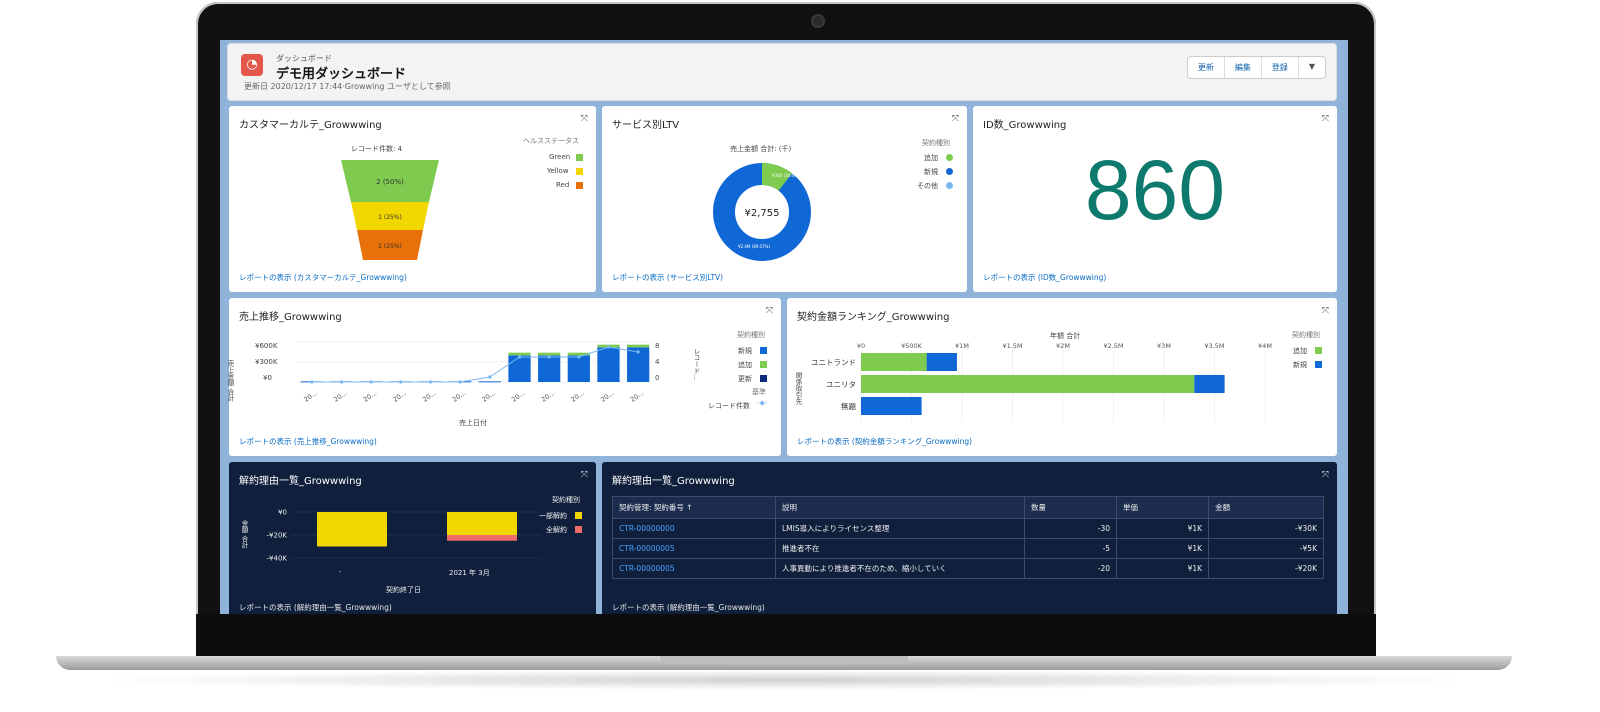  Describe the element at coordinates (1113, 346) in the screenshot. I see `x-tick: ¥2.5M` at that location.